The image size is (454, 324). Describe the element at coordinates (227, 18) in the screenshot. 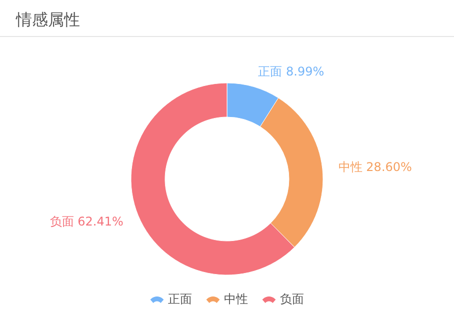

I see `chart-title: 情感属性` at that location.